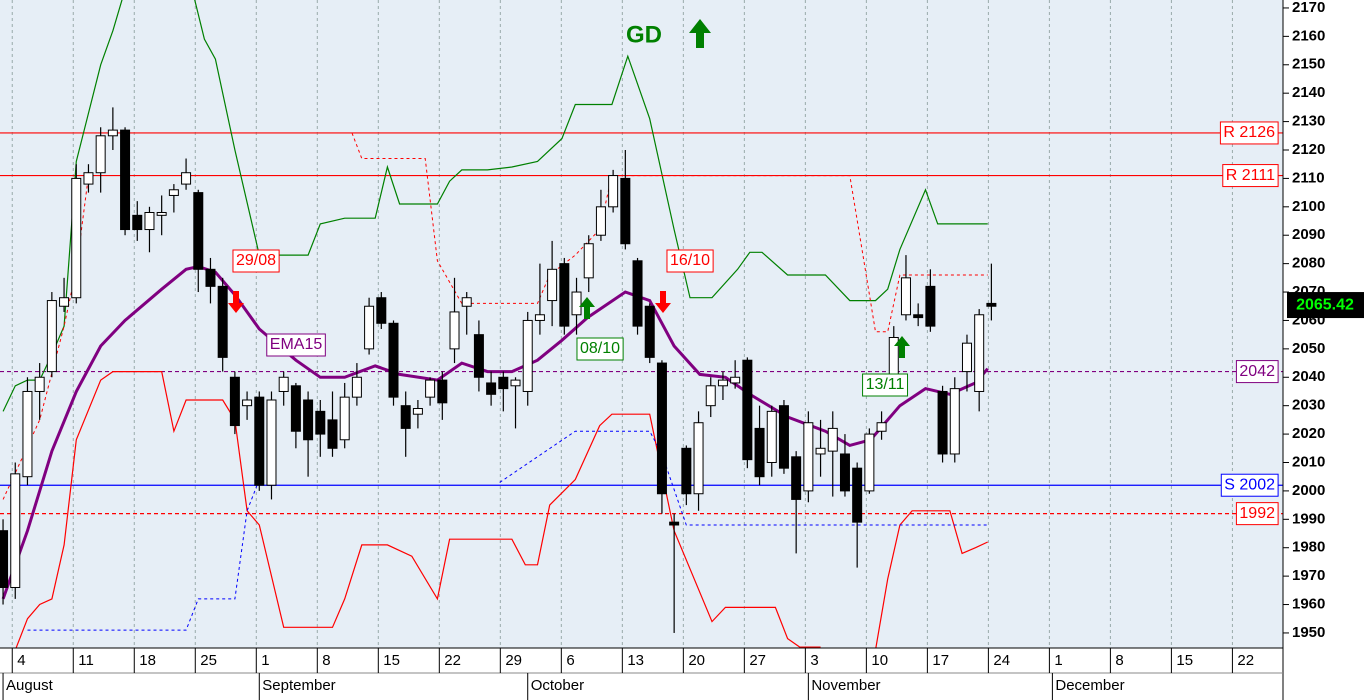 The width and height of the screenshot is (1364, 700). Describe the element at coordinates (1308, 121) in the screenshot. I see `y-tick-label: 2130` at that location.